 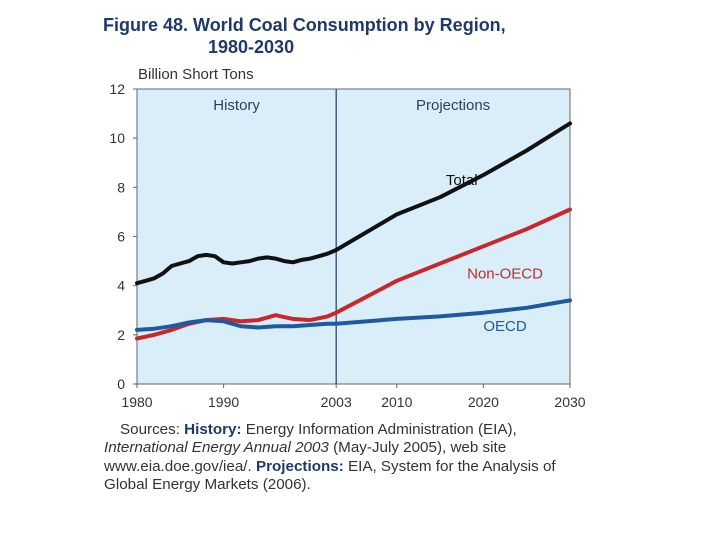 What do you see at coordinates (196, 74) in the screenshot?
I see `y-axis-label: Billion Short Tons` at bounding box center [196, 74].